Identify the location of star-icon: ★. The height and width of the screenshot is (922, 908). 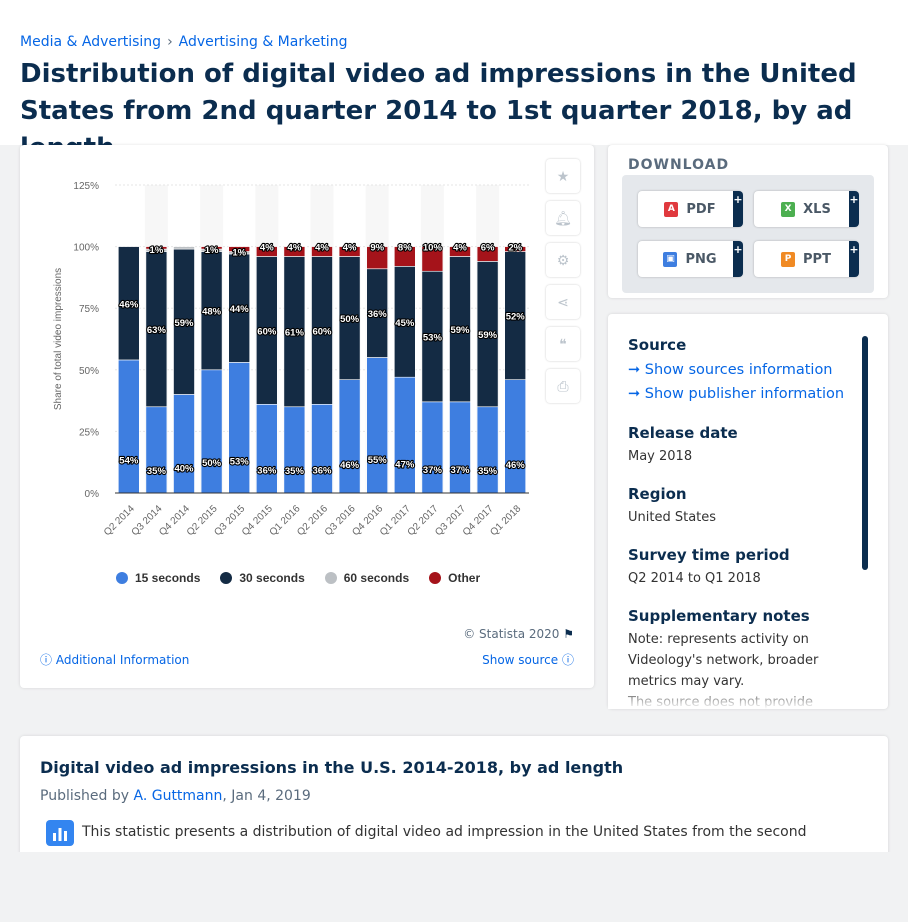
(563, 176).